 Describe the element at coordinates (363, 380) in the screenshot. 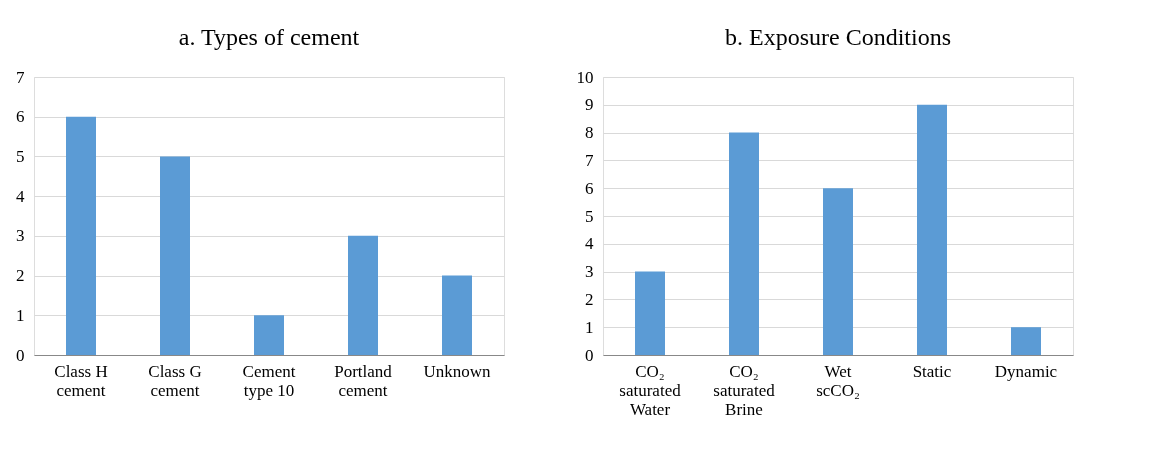

I see `x-tick-label: Portland cement` at that location.